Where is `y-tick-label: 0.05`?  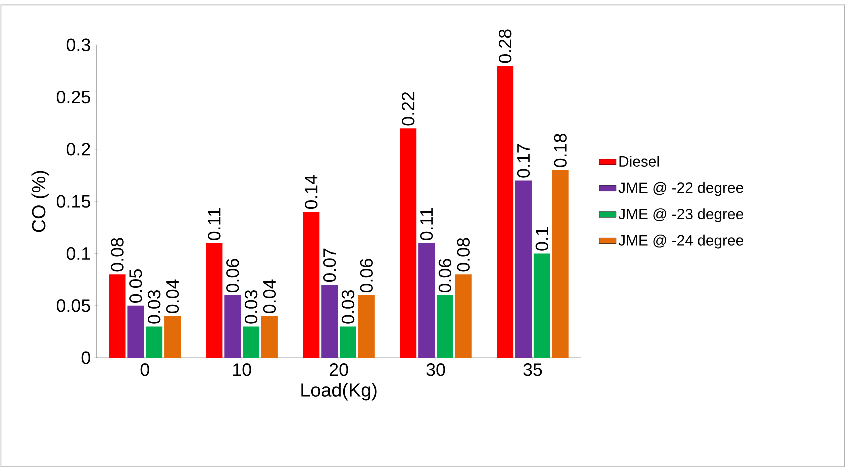
y-tick-label: 0.05 is located at coordinates (73, 305).